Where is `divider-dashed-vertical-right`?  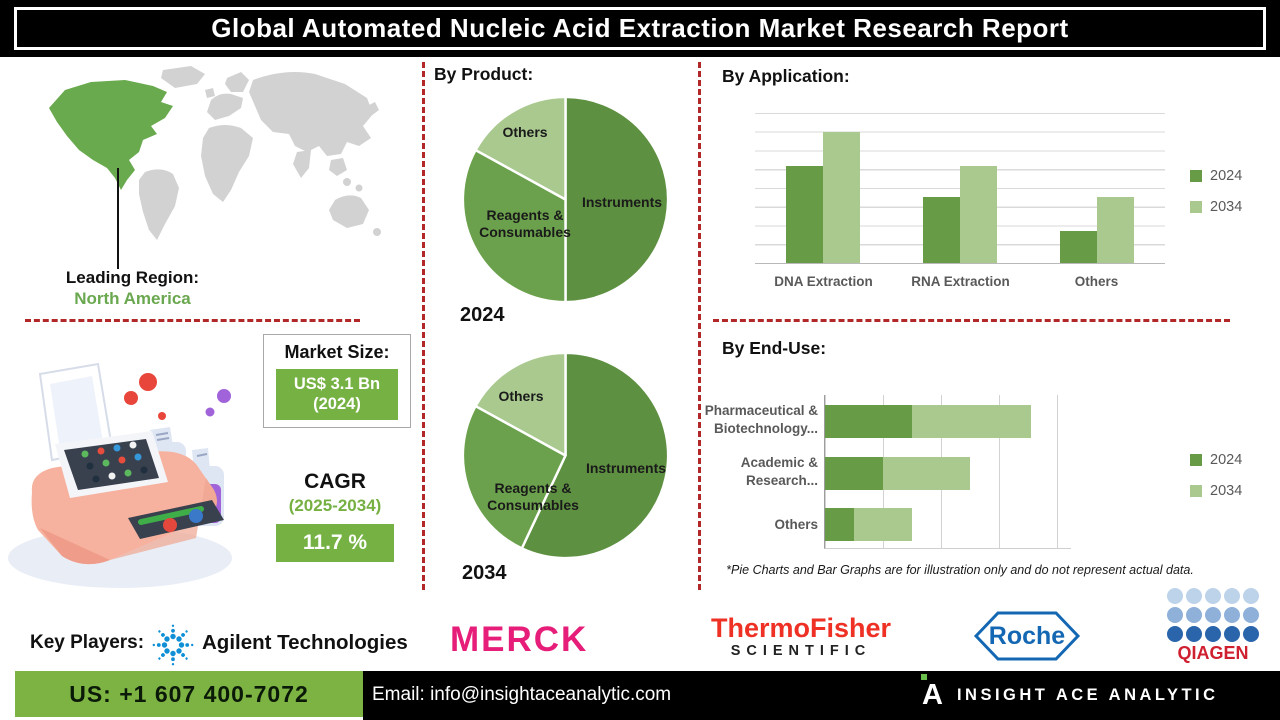
divider-dashed-vertical-right is located at coordinates (699, 326).